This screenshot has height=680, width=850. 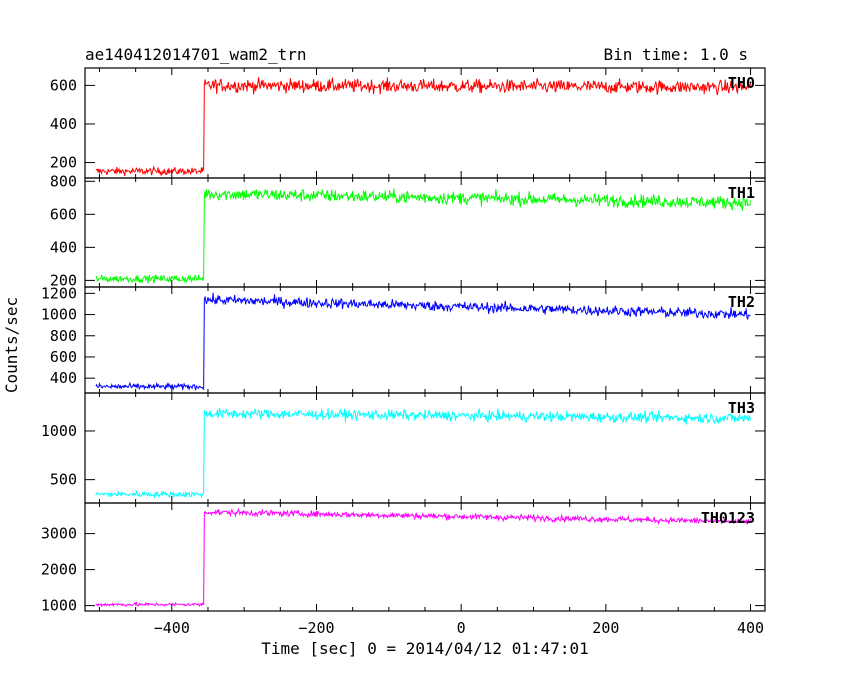 What do you see at coordinates (63, 124) in the screenshot?
I see `y-tick-label-th0: 400` at bounding box center [63, 124].